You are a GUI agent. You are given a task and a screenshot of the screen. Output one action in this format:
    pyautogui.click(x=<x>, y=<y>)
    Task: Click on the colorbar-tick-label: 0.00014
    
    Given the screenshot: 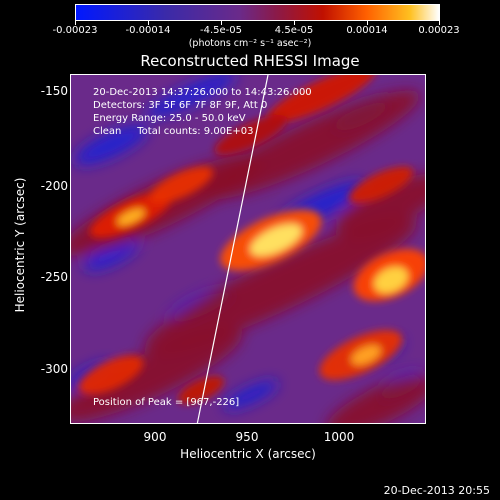 What is the action you would take?
    pyautogui.click(x=367, y=30)
    